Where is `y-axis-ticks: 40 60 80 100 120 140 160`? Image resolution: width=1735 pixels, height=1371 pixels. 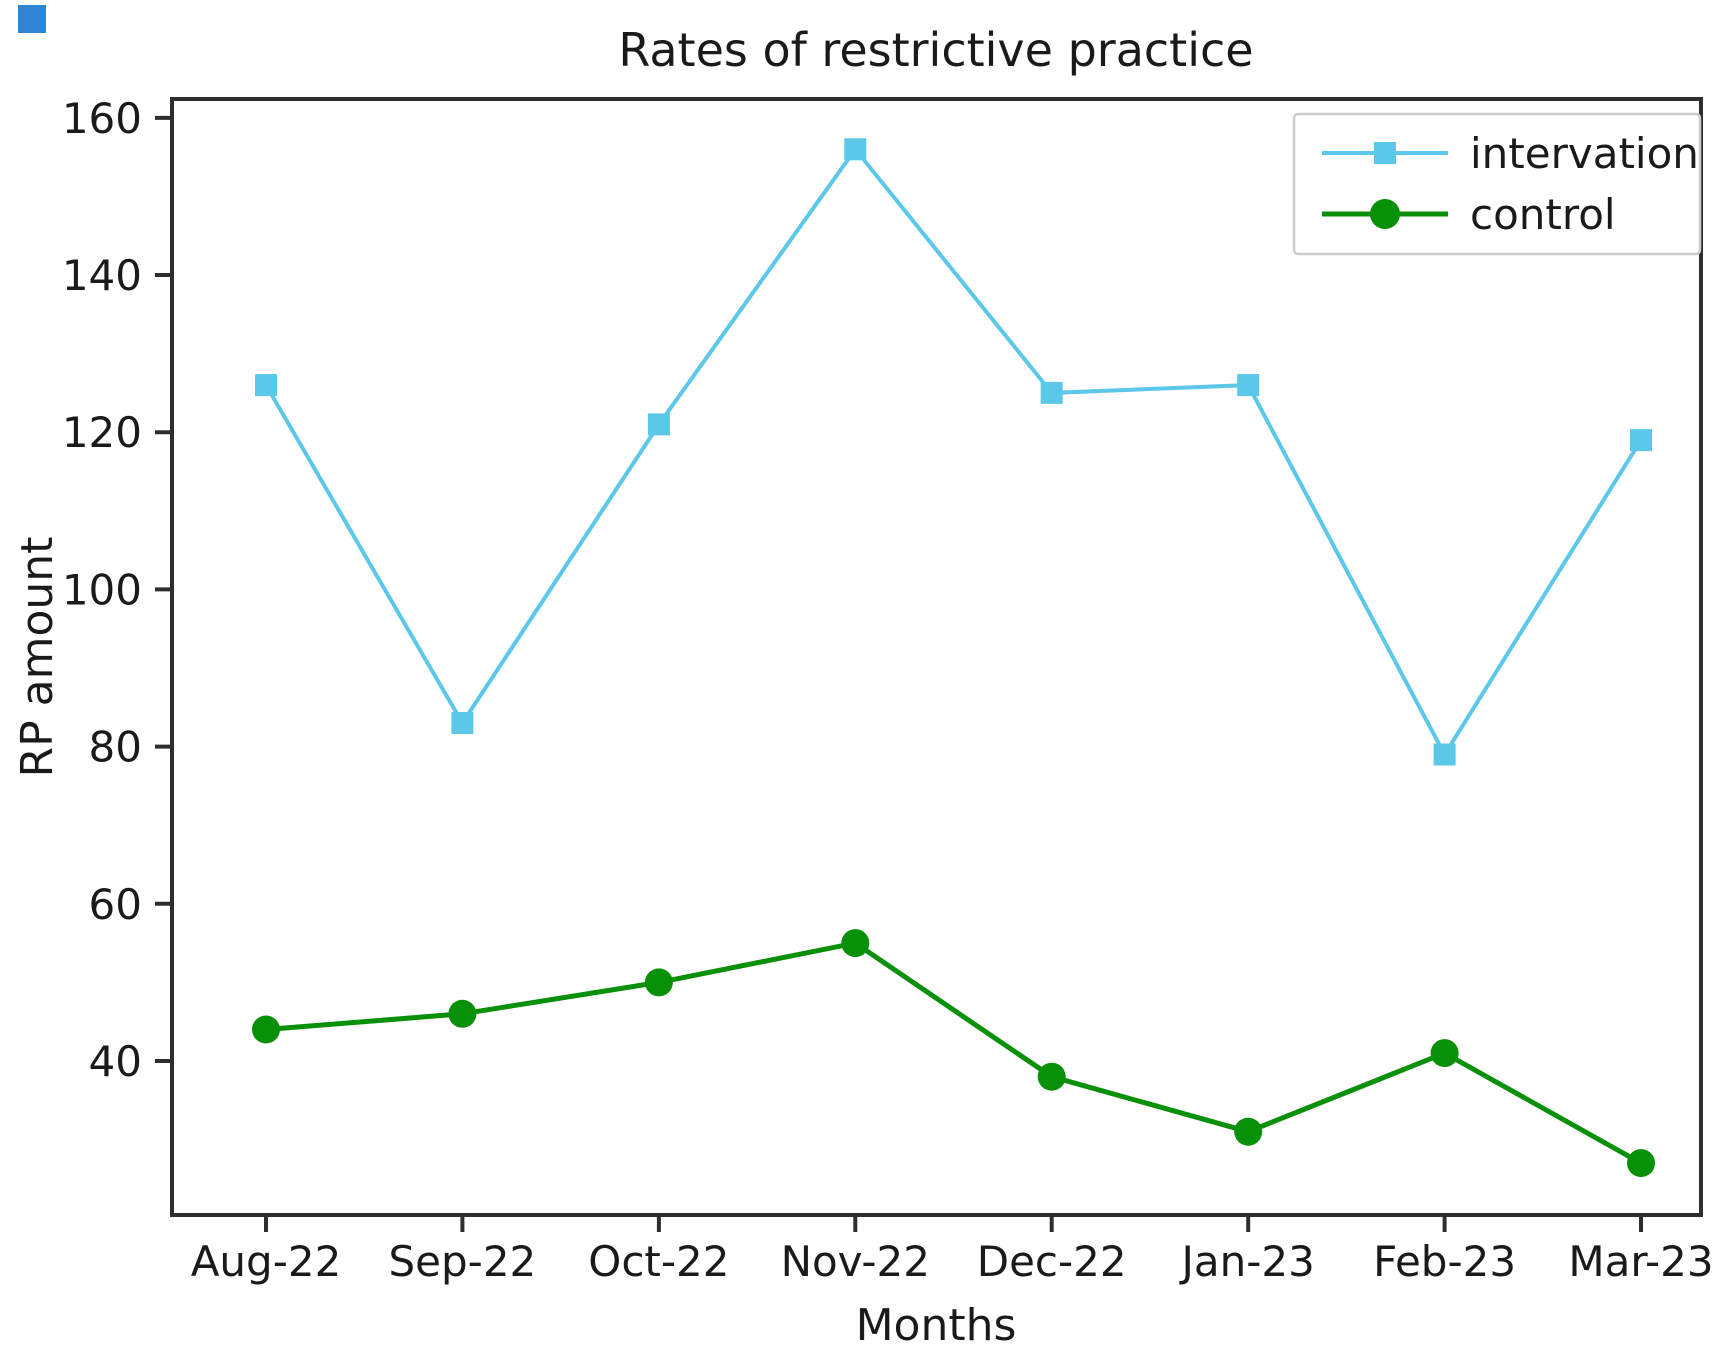 y-axis-ticks: 40 60 80 100 120 140 160 is located at coordinates (117, 590).